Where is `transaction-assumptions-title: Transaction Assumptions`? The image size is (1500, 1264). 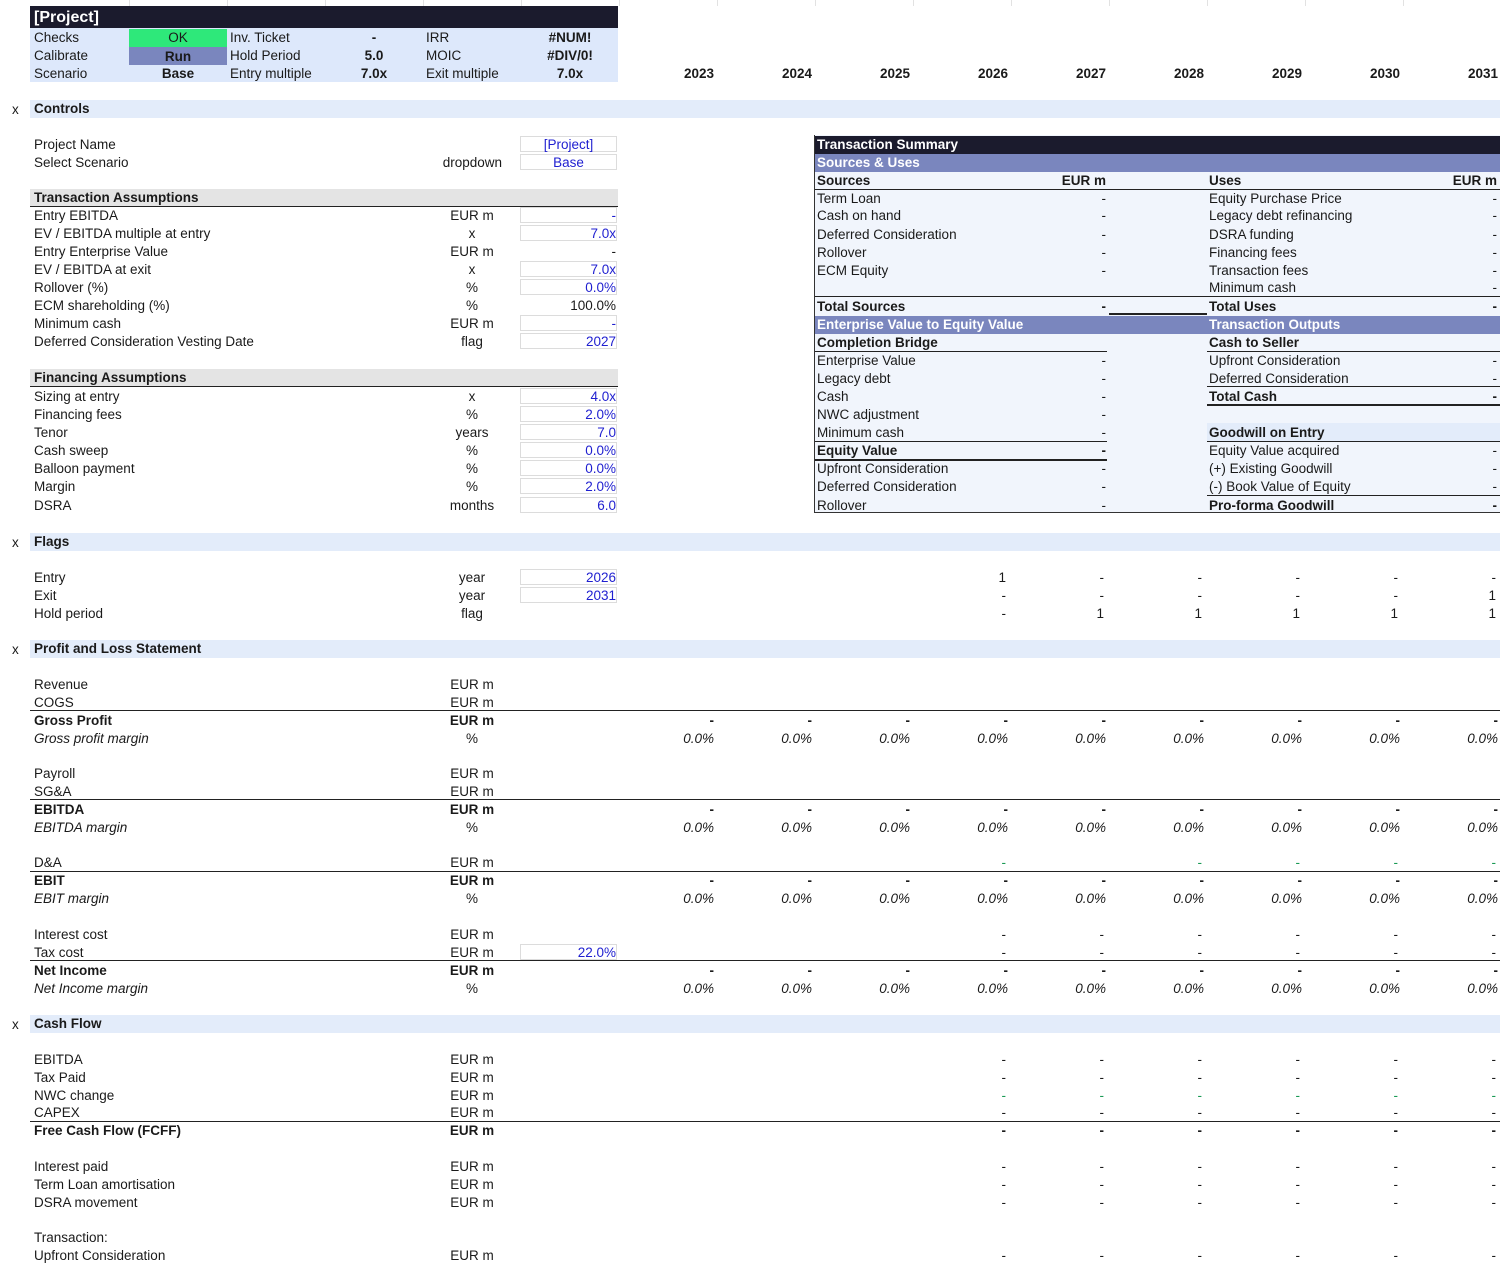 transaction-assumptions-title: Transaction Assumptions is located at coordinates (116, 197).